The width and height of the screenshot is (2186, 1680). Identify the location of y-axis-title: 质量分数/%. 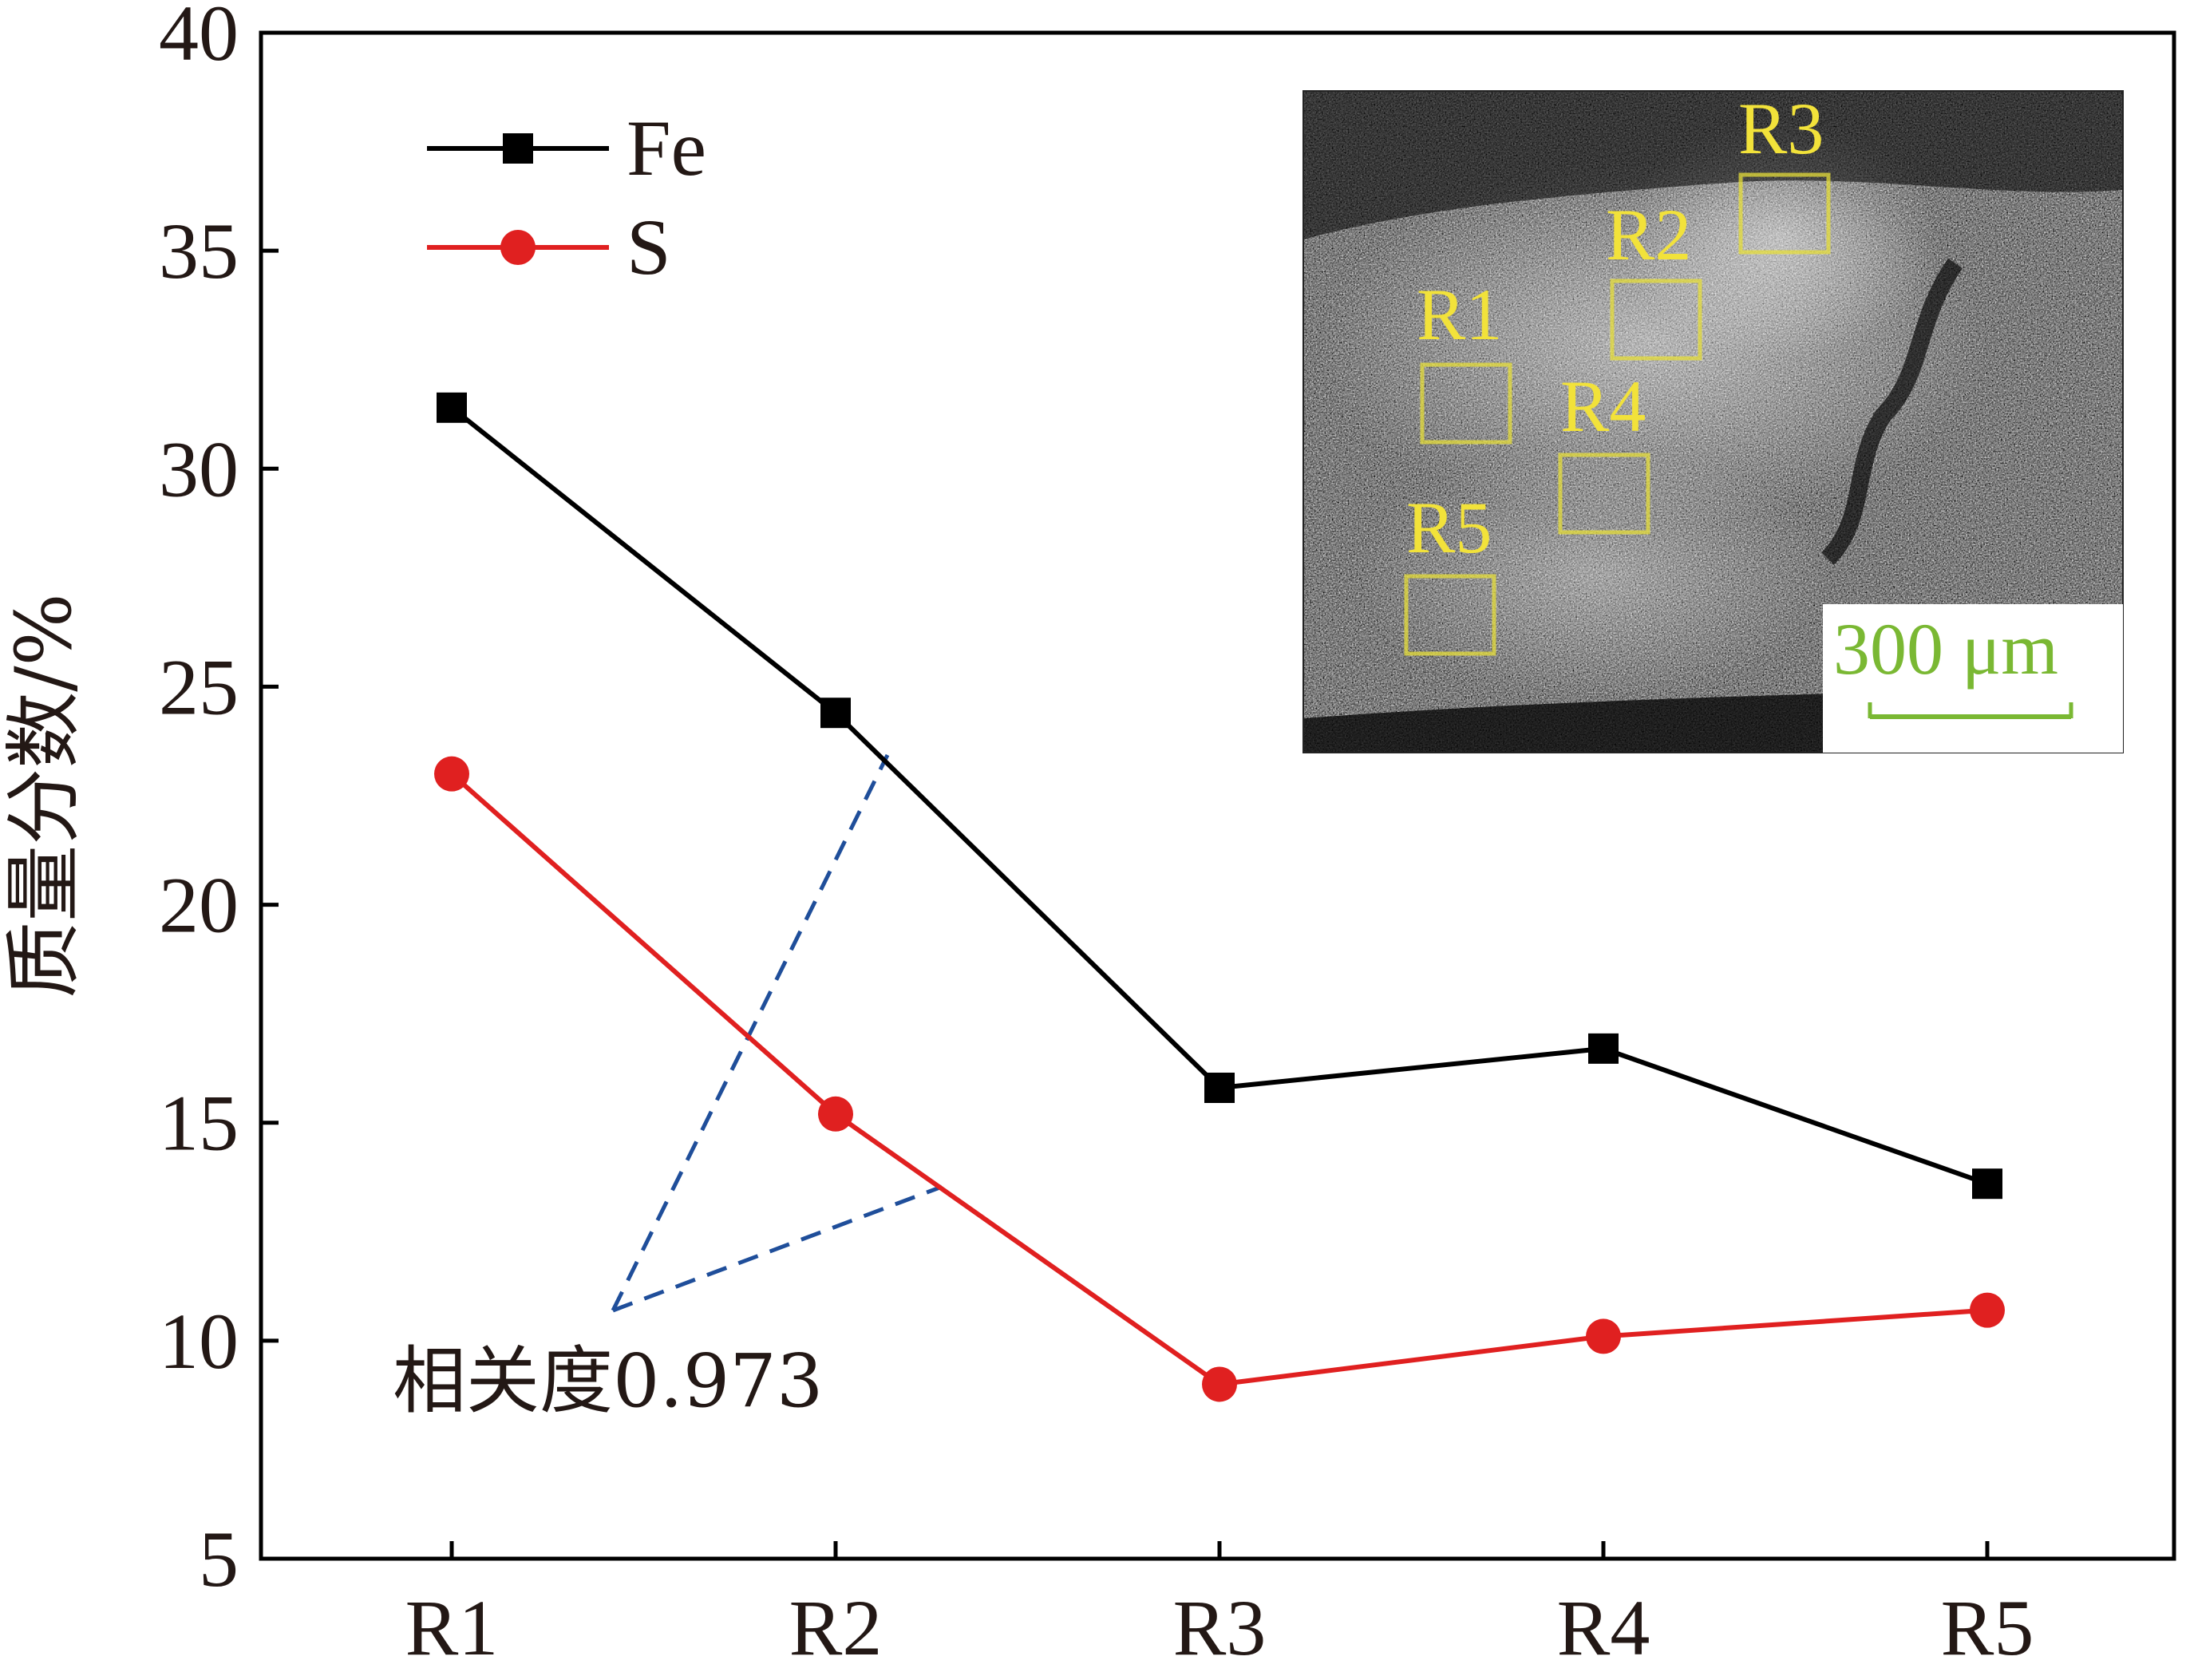
(44, 795).